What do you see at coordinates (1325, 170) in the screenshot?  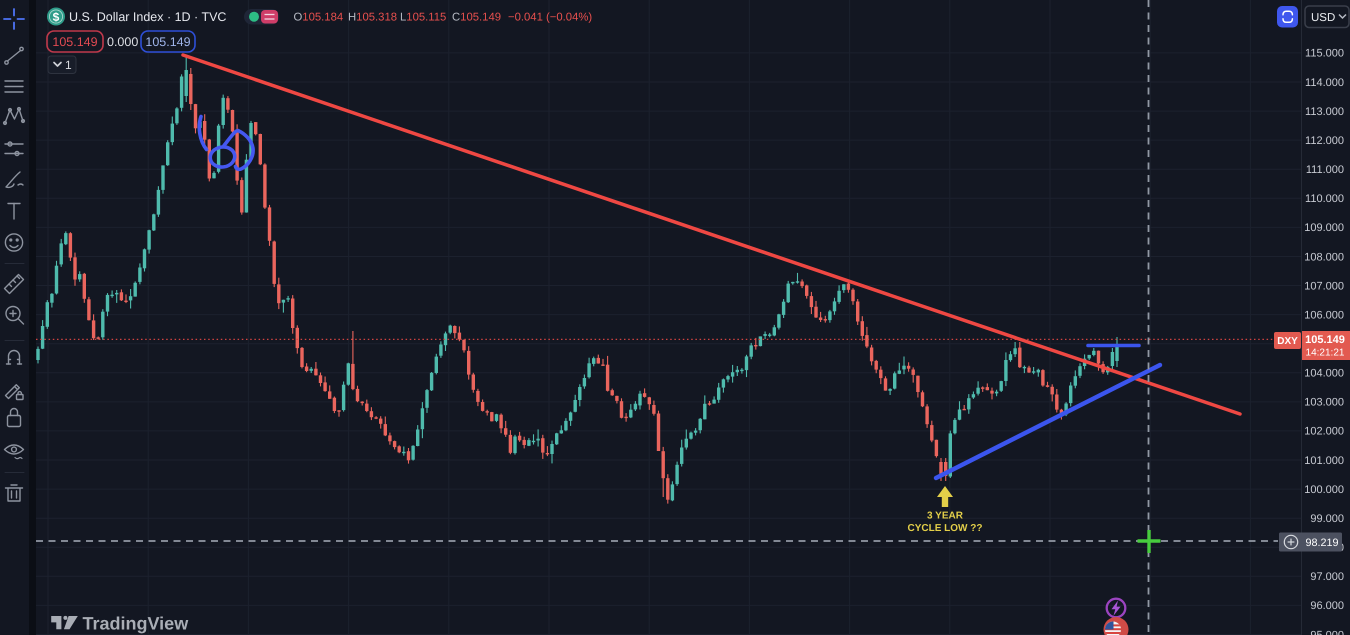 I see `svg-text: 111.000` at bounding box center [1325, 170].